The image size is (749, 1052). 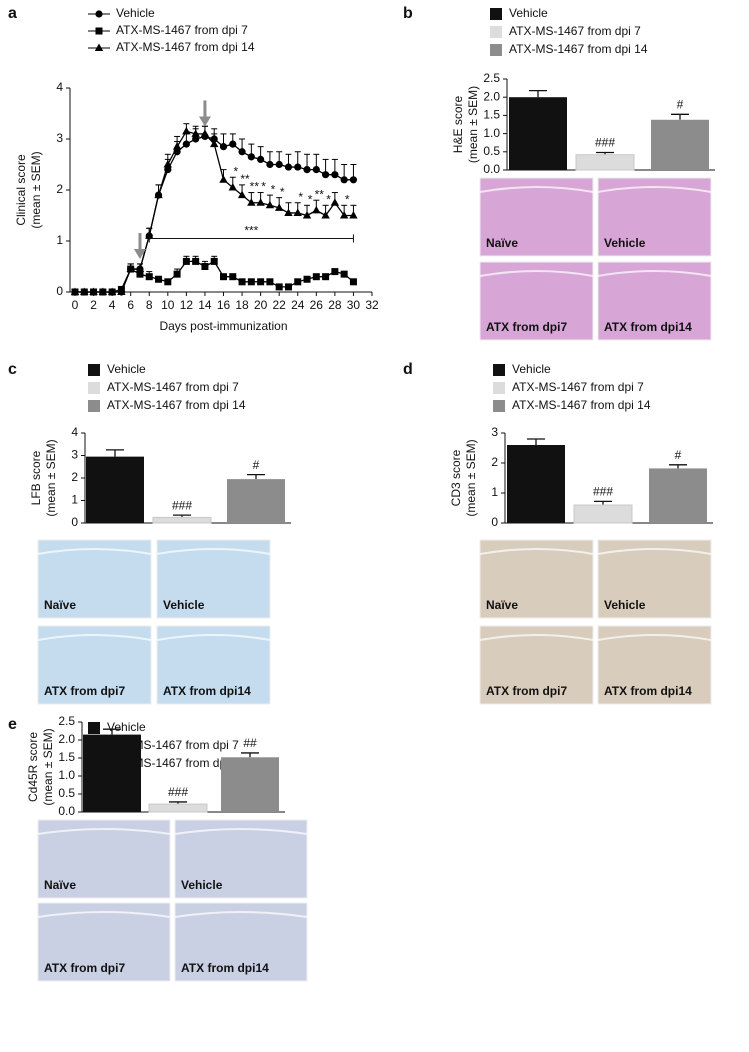 What do you see at coordinates (242, 305) in the screenshot?
I see `x-tick-label: 18` at bounding box center [242, 305].